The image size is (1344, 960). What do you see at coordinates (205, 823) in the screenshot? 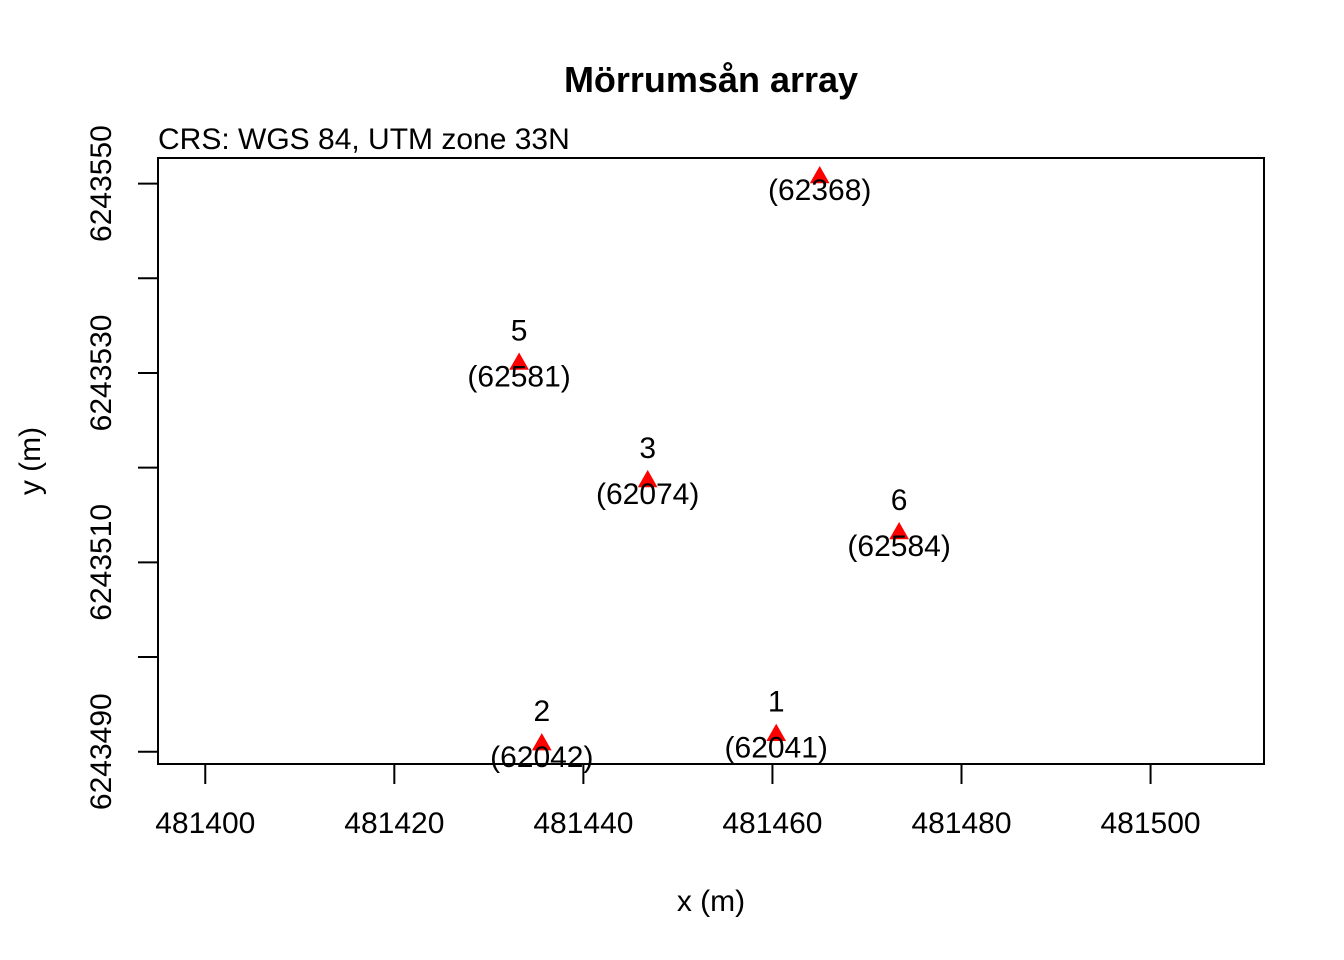
I see `x-tick-label: 481400` at bounding box center [205, 823].